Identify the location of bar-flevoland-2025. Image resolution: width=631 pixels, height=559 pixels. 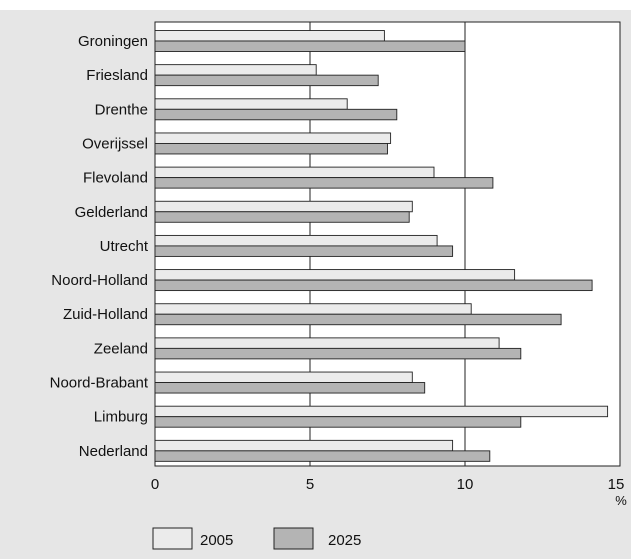
(324, 183).